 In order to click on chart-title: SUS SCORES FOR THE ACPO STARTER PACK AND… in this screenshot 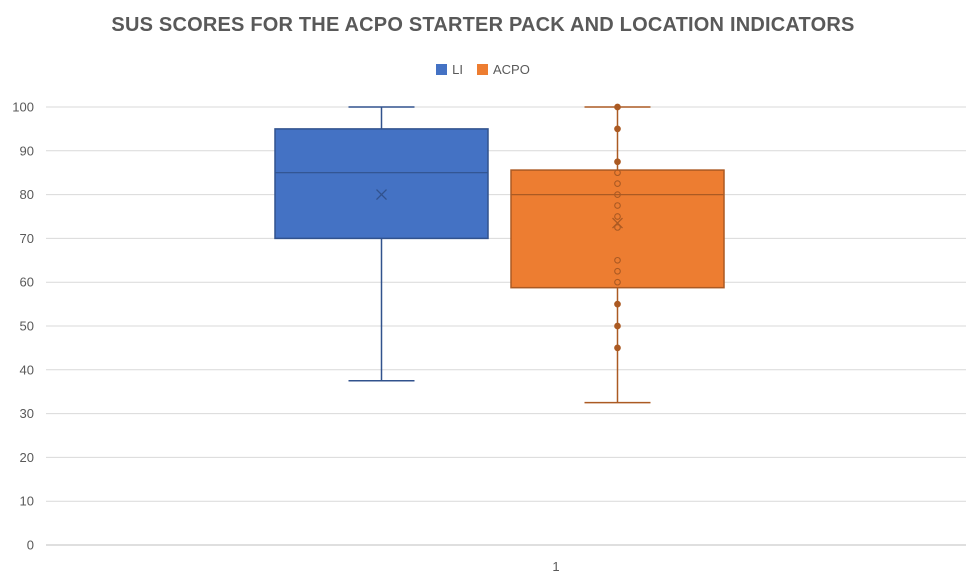, I will do `click(483, 25)`.